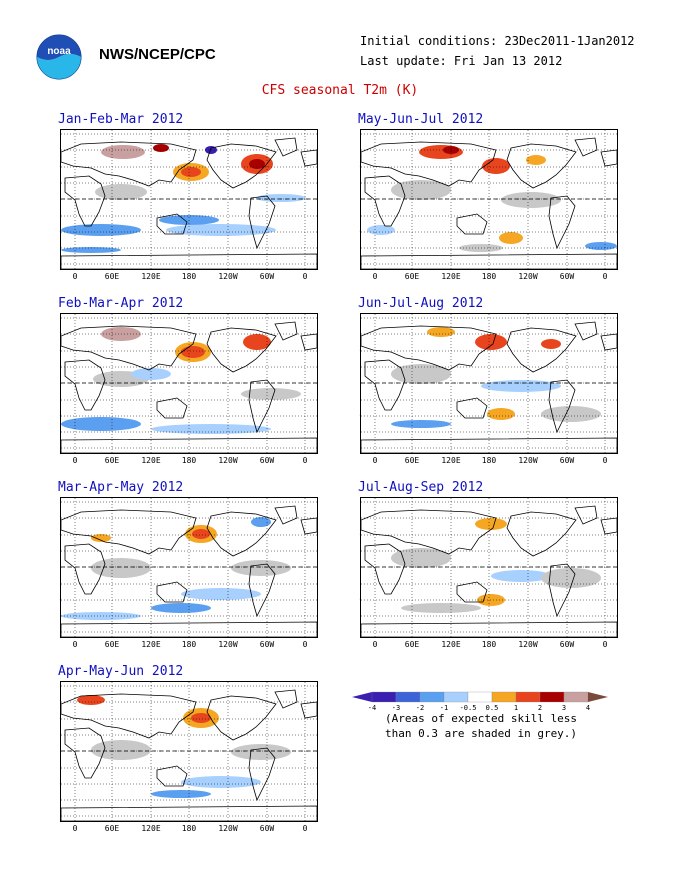 The width and height of the screenshot is (680, 880). I want to click on legend-tick-label: -2, so click(420, 708).